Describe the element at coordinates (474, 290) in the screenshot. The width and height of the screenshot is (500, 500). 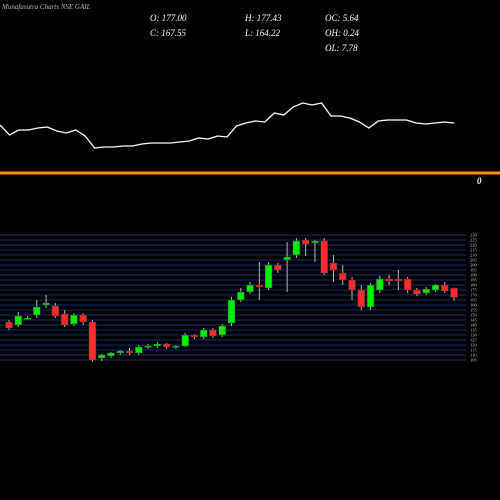
I see `y-tick-label: 175` at that location.